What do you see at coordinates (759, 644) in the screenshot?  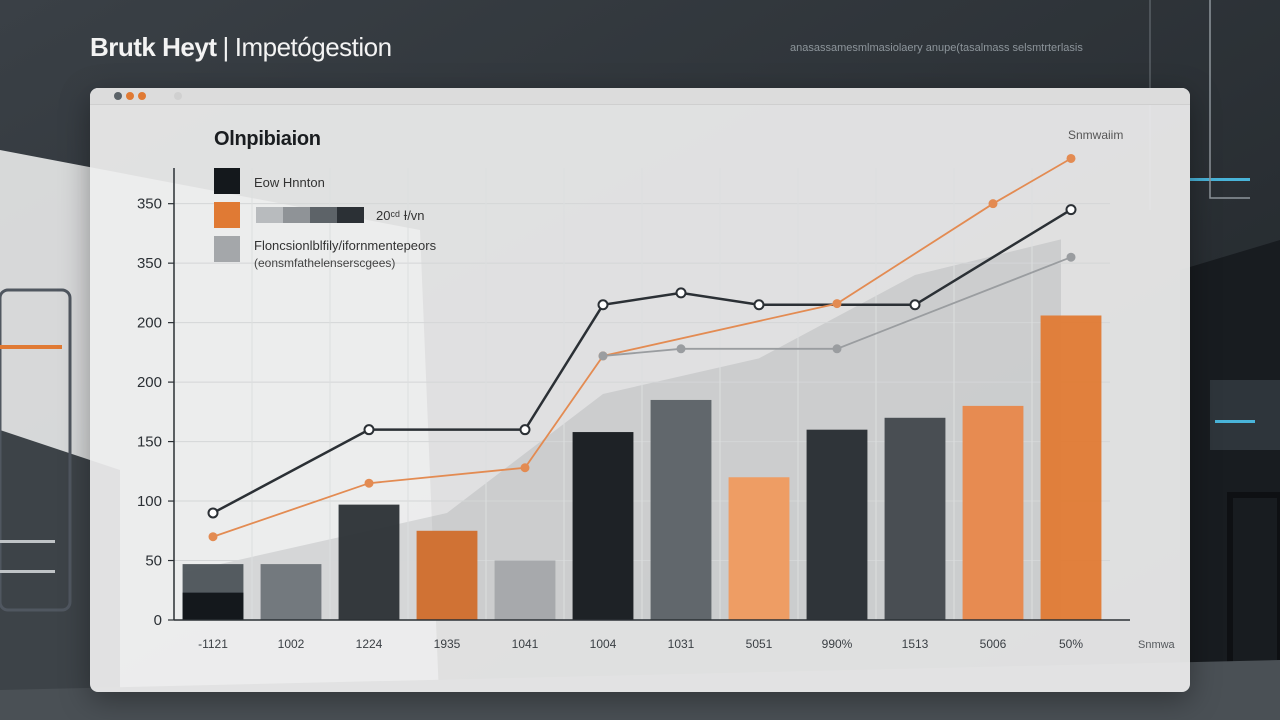 I see `x-tick-label: 5051` at bounding box center [759, 644].